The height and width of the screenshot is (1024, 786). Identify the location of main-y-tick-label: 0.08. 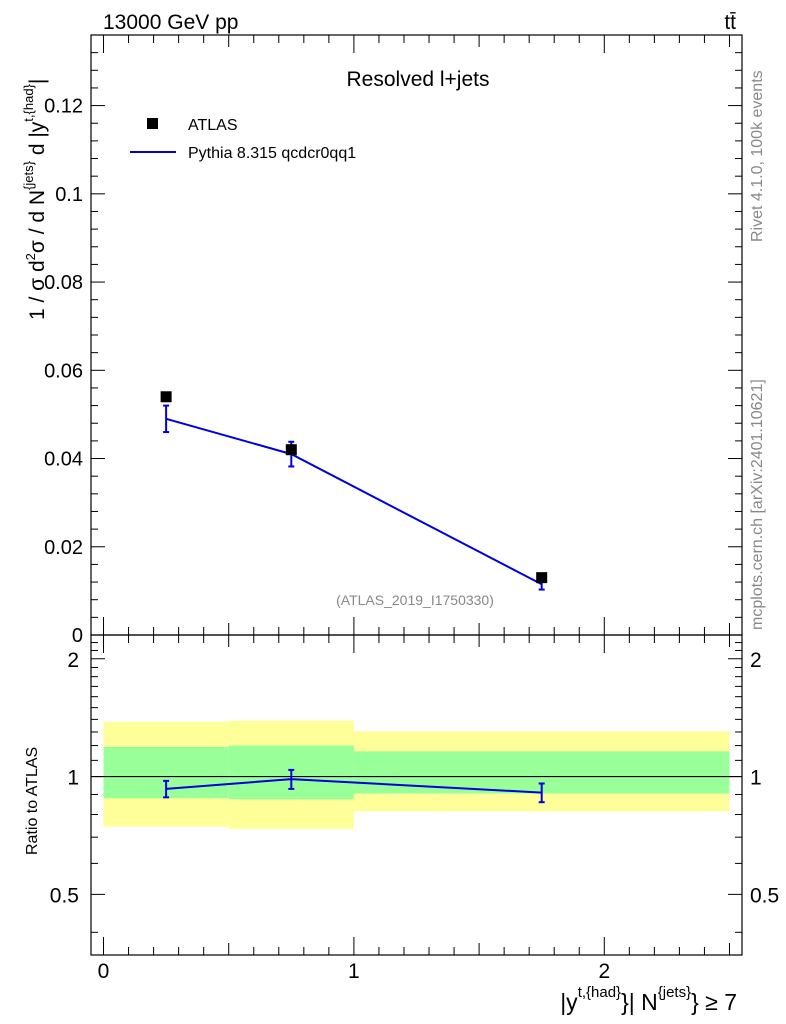
(63, 283).